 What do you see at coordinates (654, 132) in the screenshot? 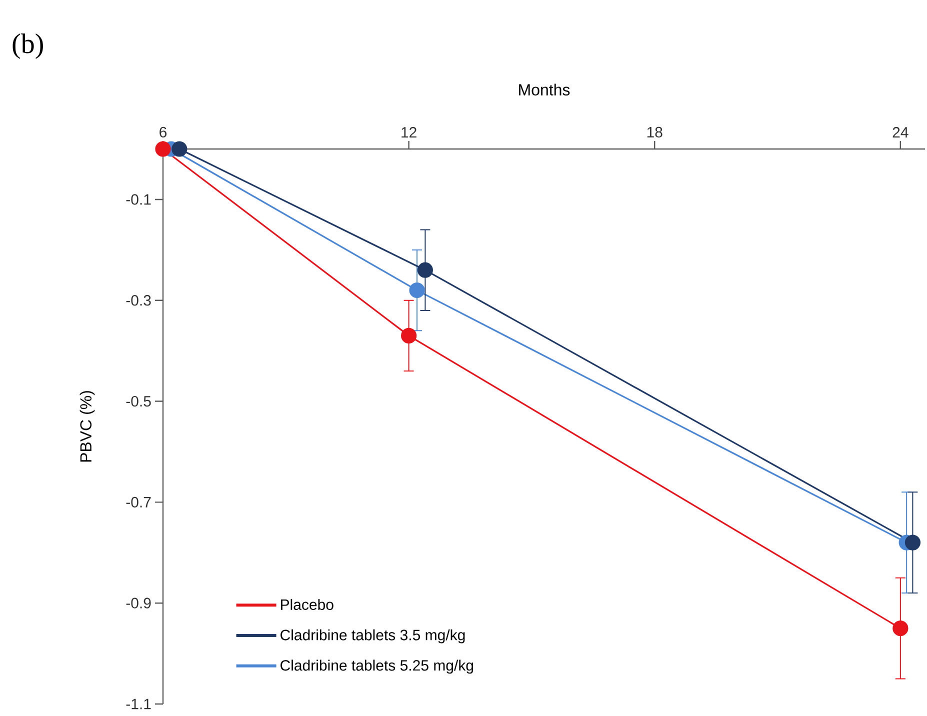
I see `x-tick-label: 18` at bounding box center [654, 132].